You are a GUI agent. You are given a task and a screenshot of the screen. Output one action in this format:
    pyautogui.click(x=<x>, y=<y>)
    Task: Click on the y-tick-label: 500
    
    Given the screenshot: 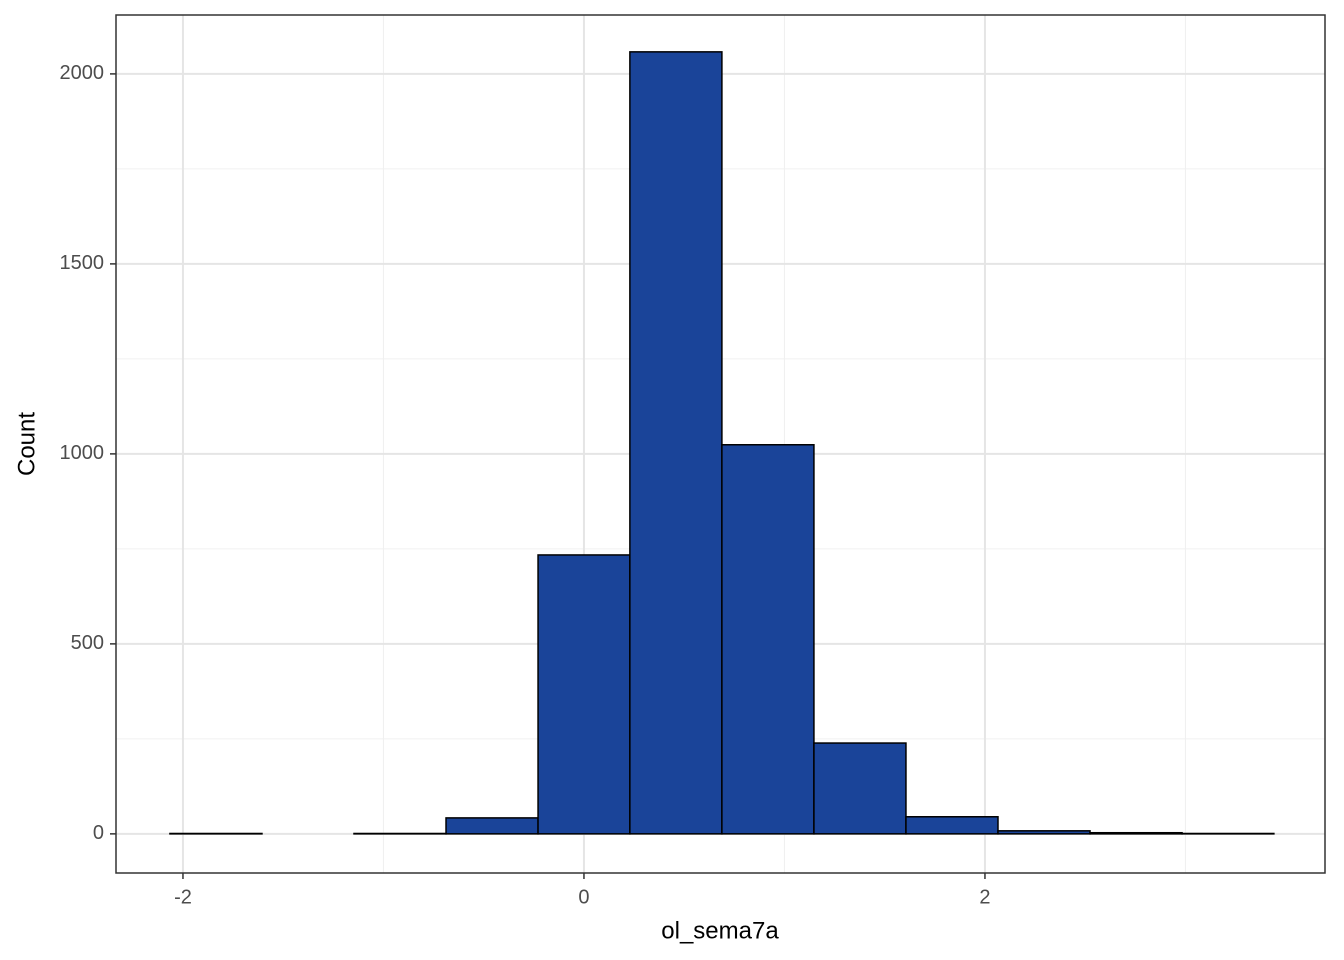 What is the action you would take?
    pyautogui.click(x=87, y=643)
    